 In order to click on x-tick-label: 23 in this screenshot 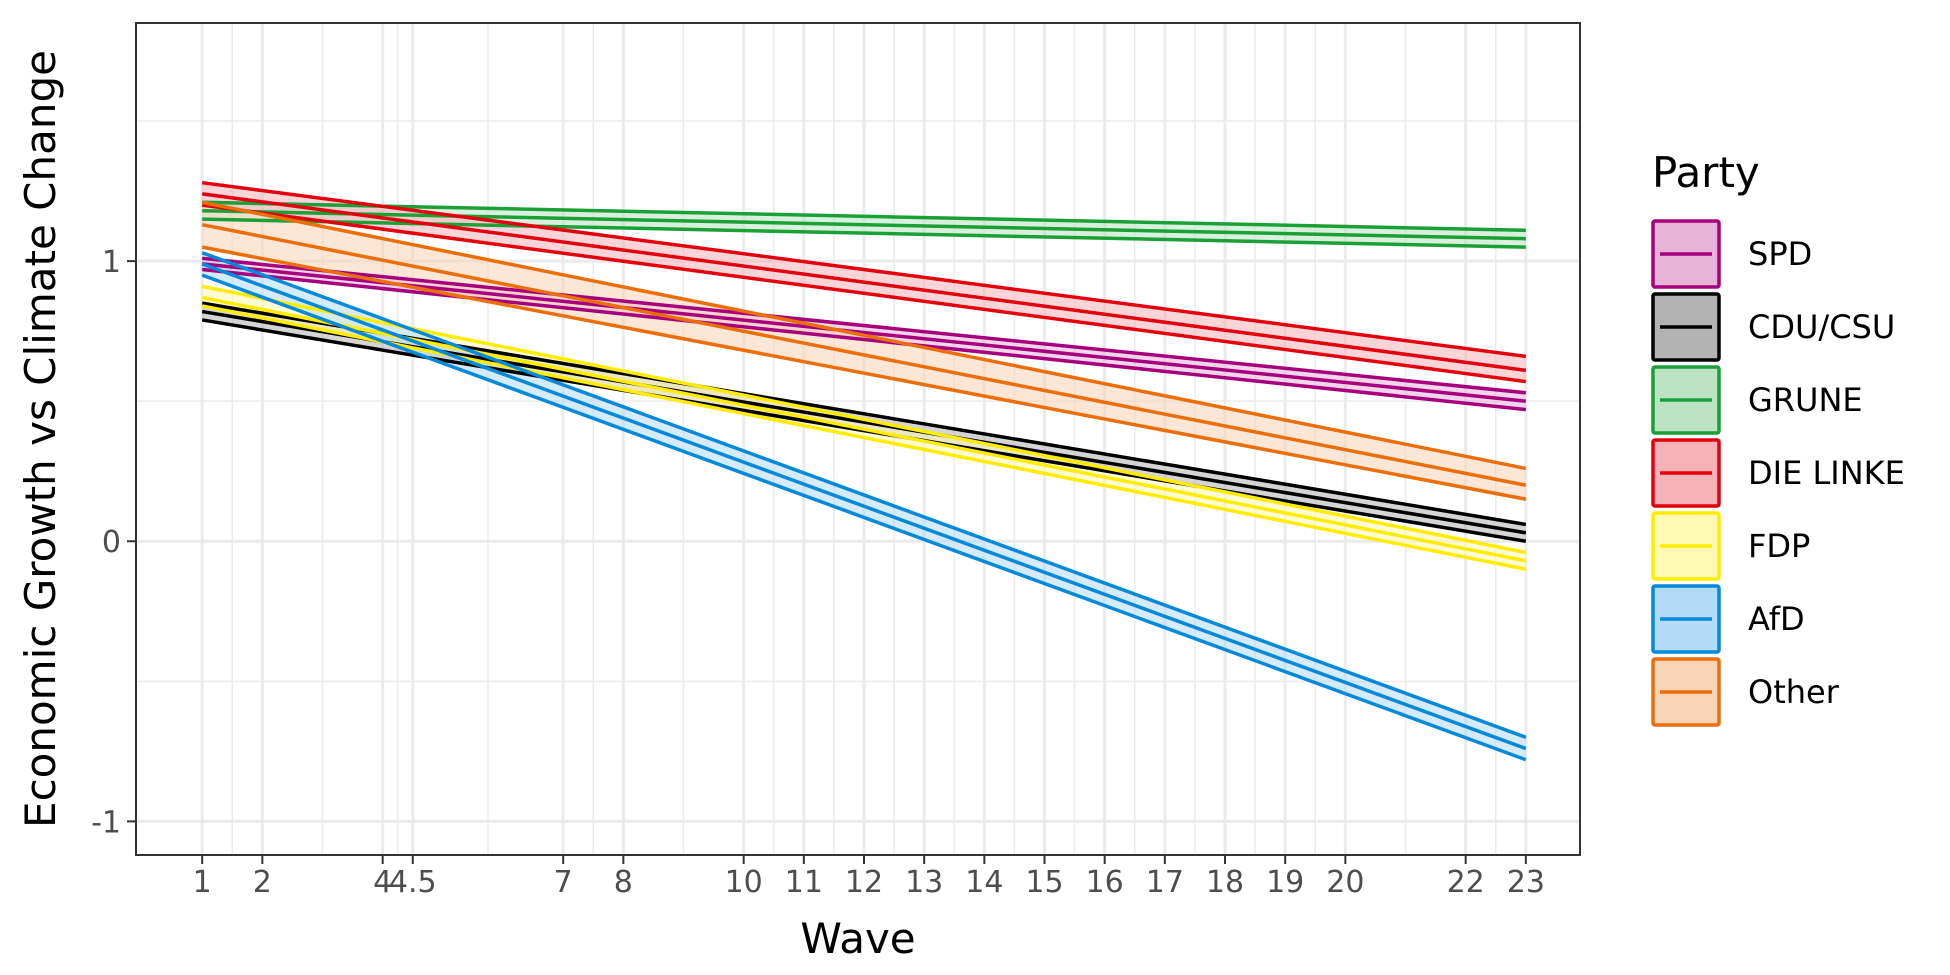, I will do `click(1526, 882)`.